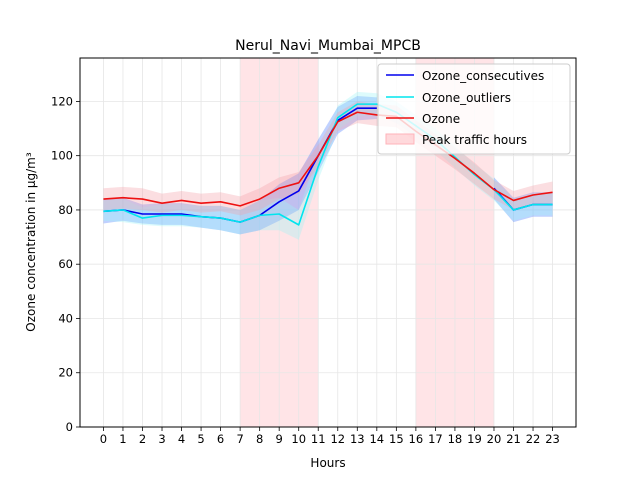  I want to click on chart-title: Nerul_Navi_Mumbai_MPCB, so click(328, 46).